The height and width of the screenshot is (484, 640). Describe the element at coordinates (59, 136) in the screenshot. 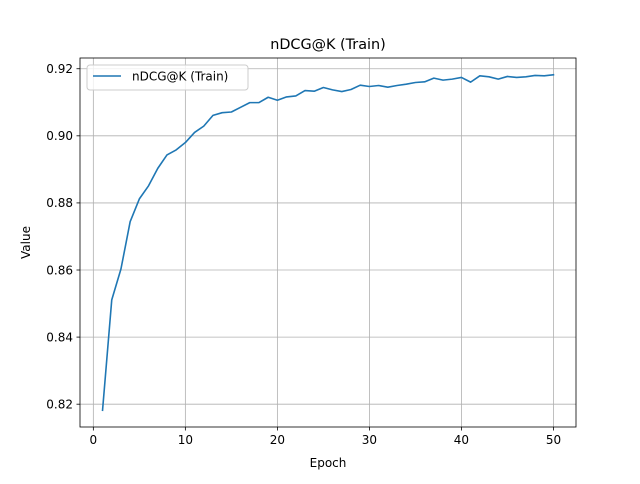

I see `y-tick-label: 0.90` at that location.